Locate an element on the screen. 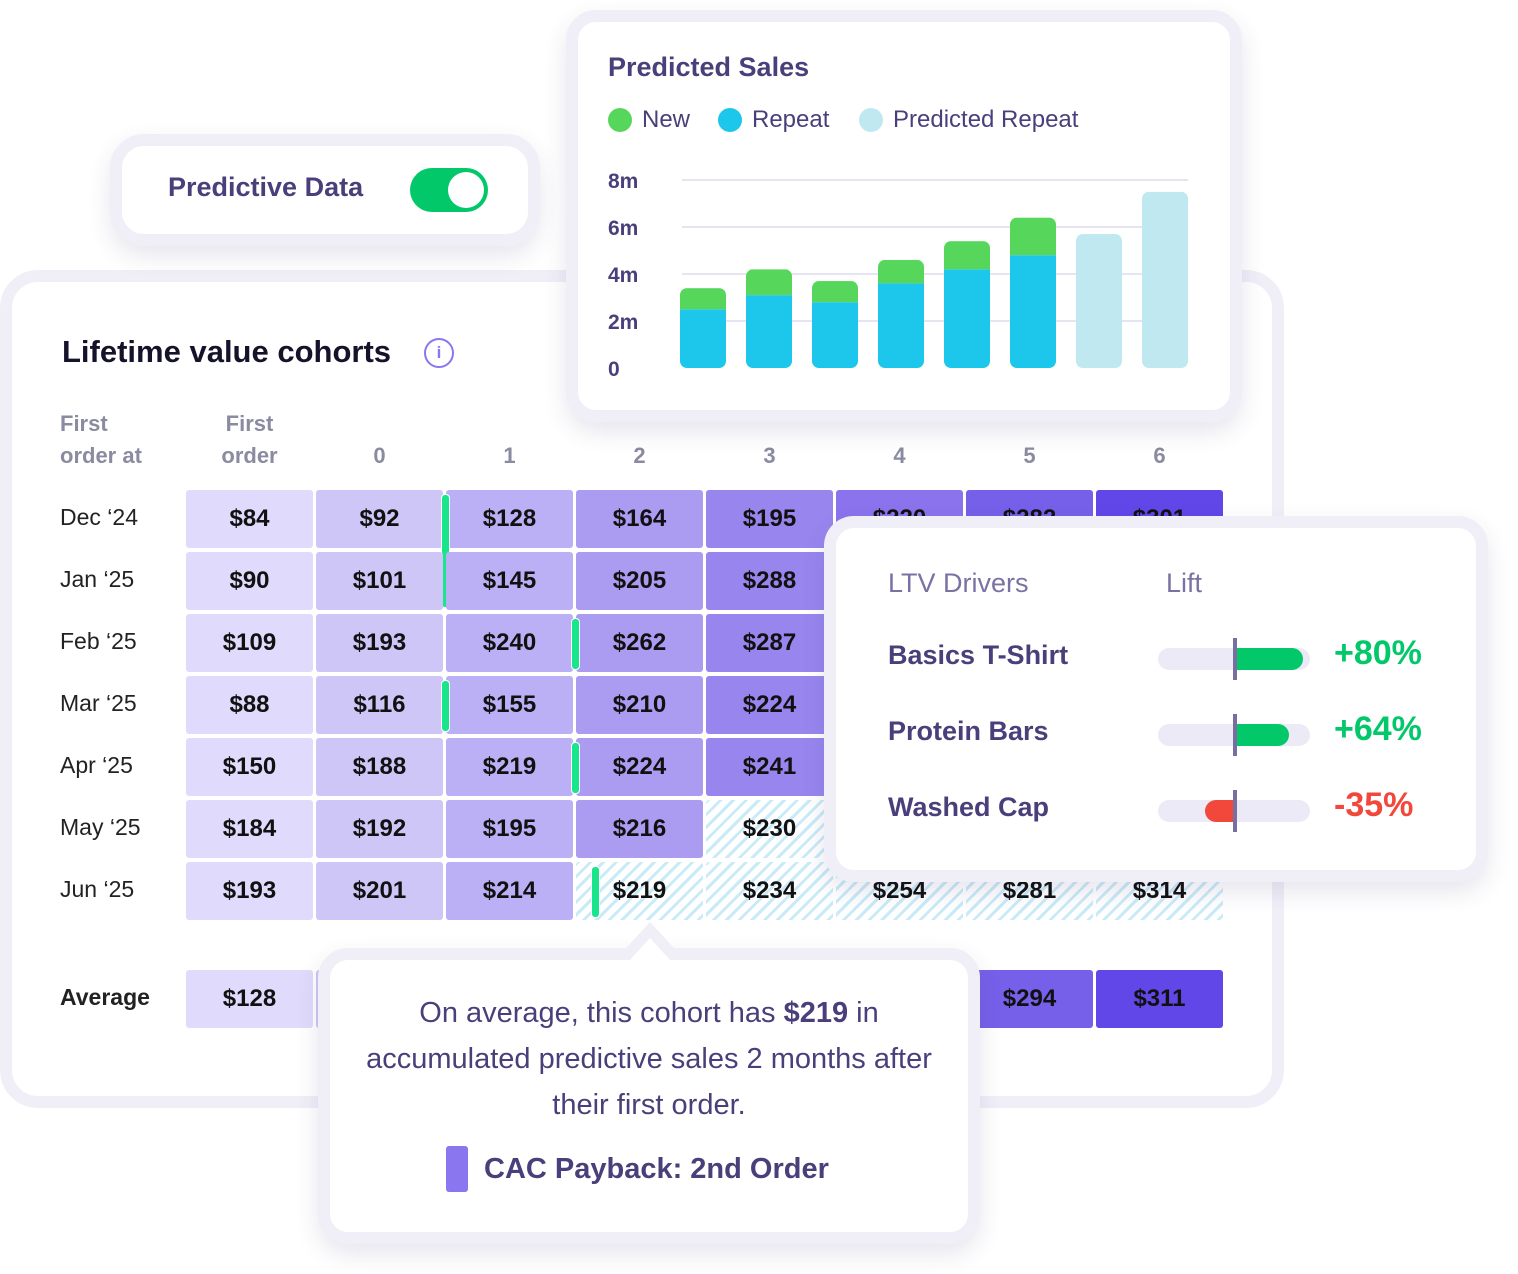  lift-value: +80% is located at coordinates (1378, 653).